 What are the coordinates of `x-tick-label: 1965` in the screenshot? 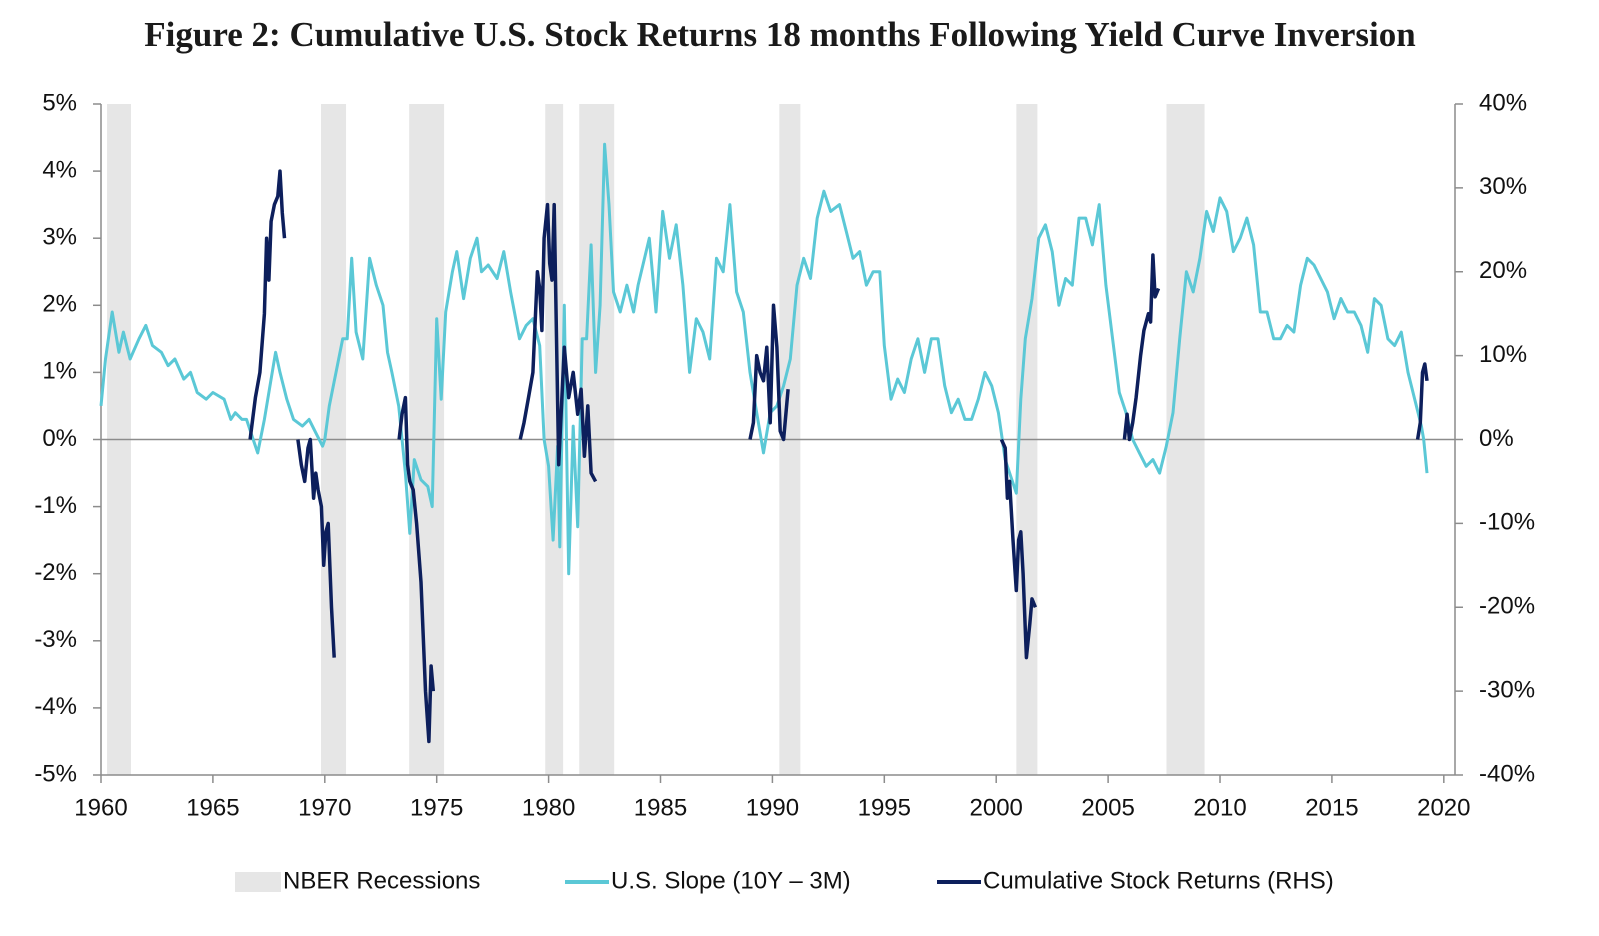 It's located at (212, 807).